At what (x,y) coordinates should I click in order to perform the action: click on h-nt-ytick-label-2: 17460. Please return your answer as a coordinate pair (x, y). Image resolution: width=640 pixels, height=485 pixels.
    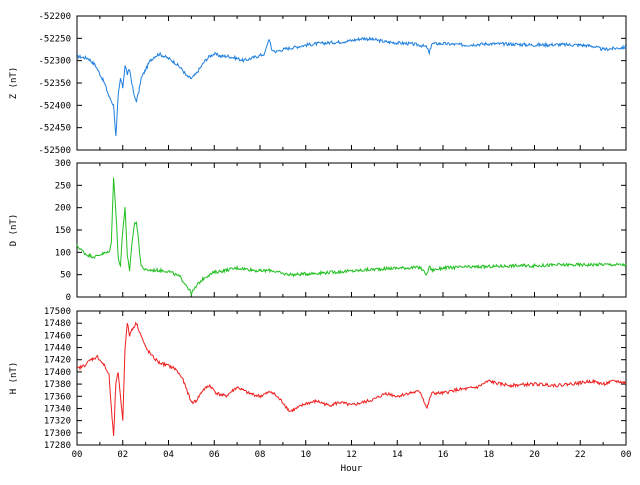
    Looking at the image, I should click on (57, 336).